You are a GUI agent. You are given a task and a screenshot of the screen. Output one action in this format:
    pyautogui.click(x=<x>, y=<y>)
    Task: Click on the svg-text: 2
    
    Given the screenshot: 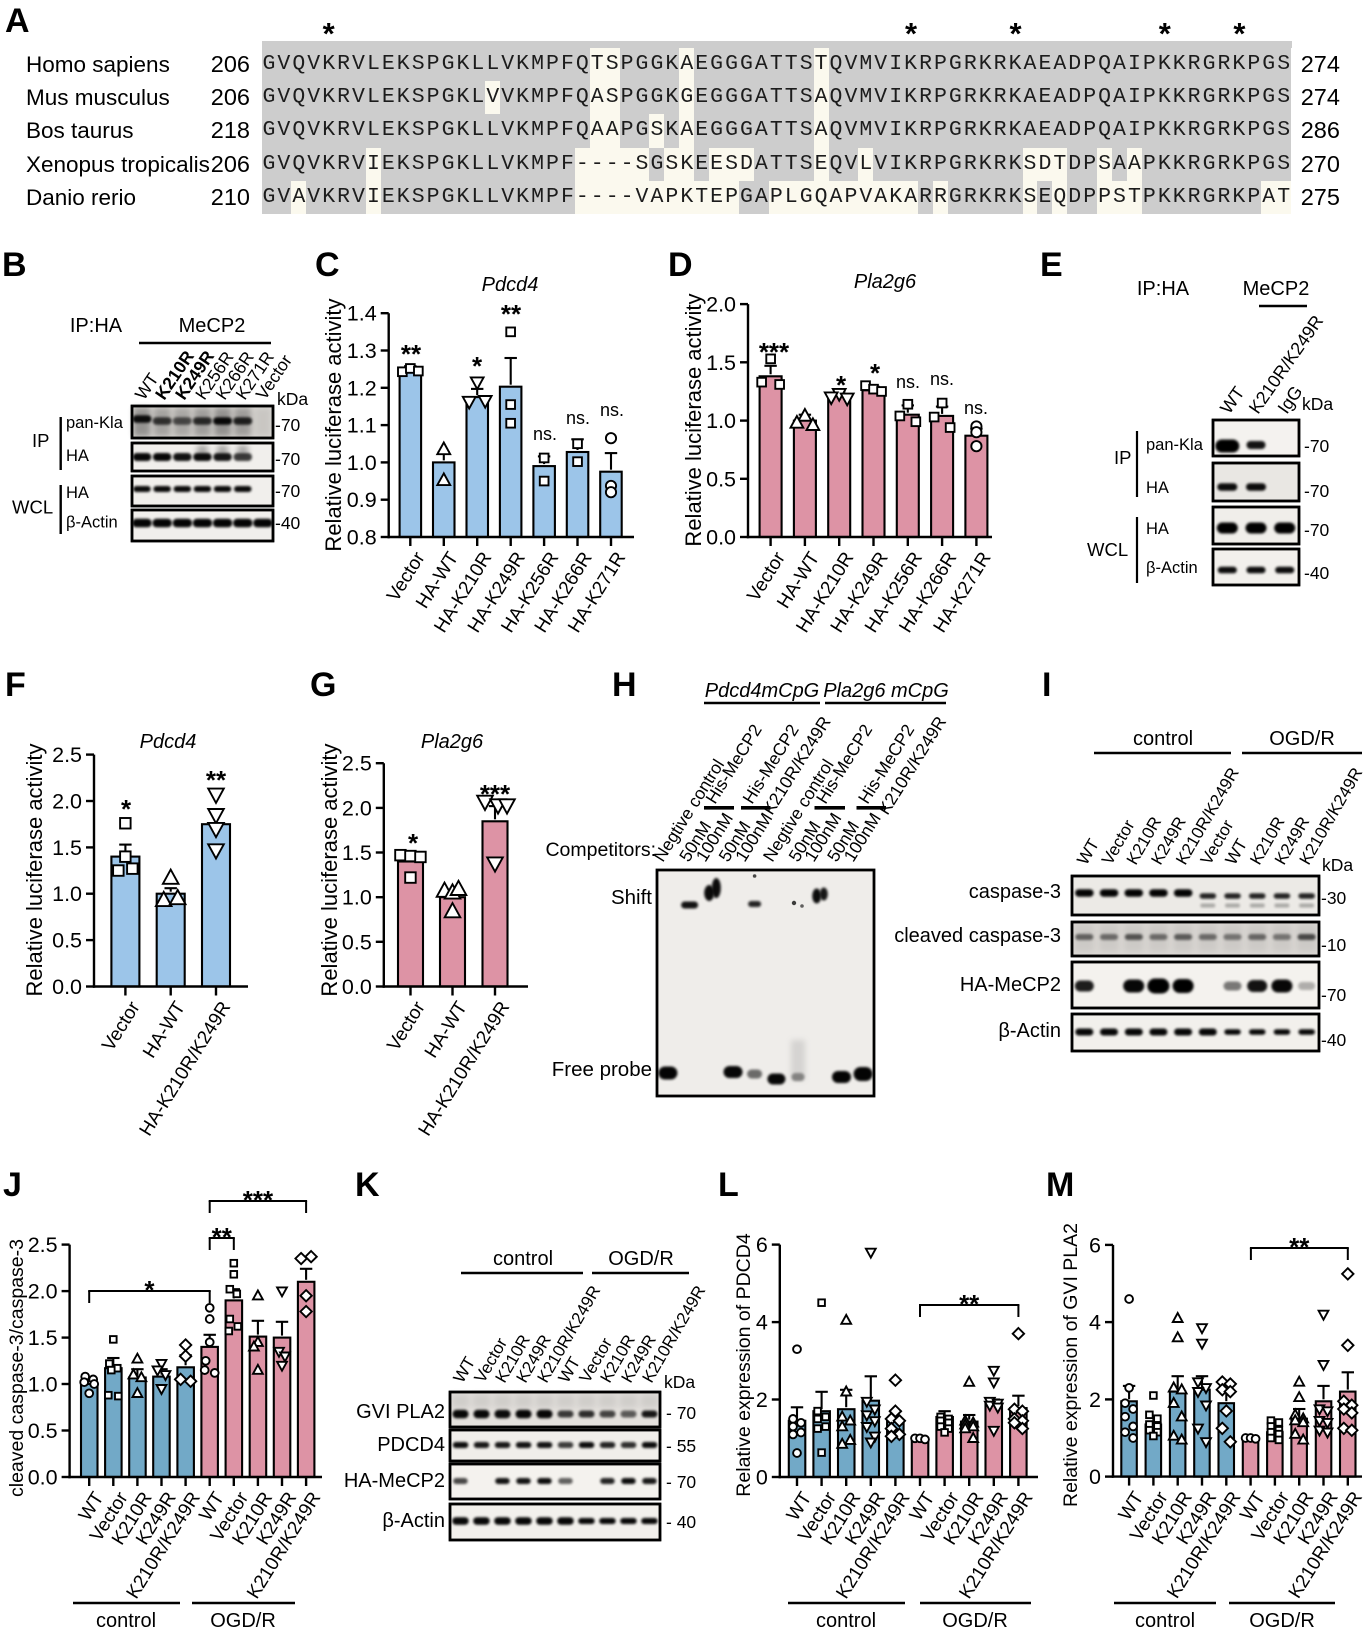 What is the action you would take?
    pyautogui.click(x=1095, y=1400)
    